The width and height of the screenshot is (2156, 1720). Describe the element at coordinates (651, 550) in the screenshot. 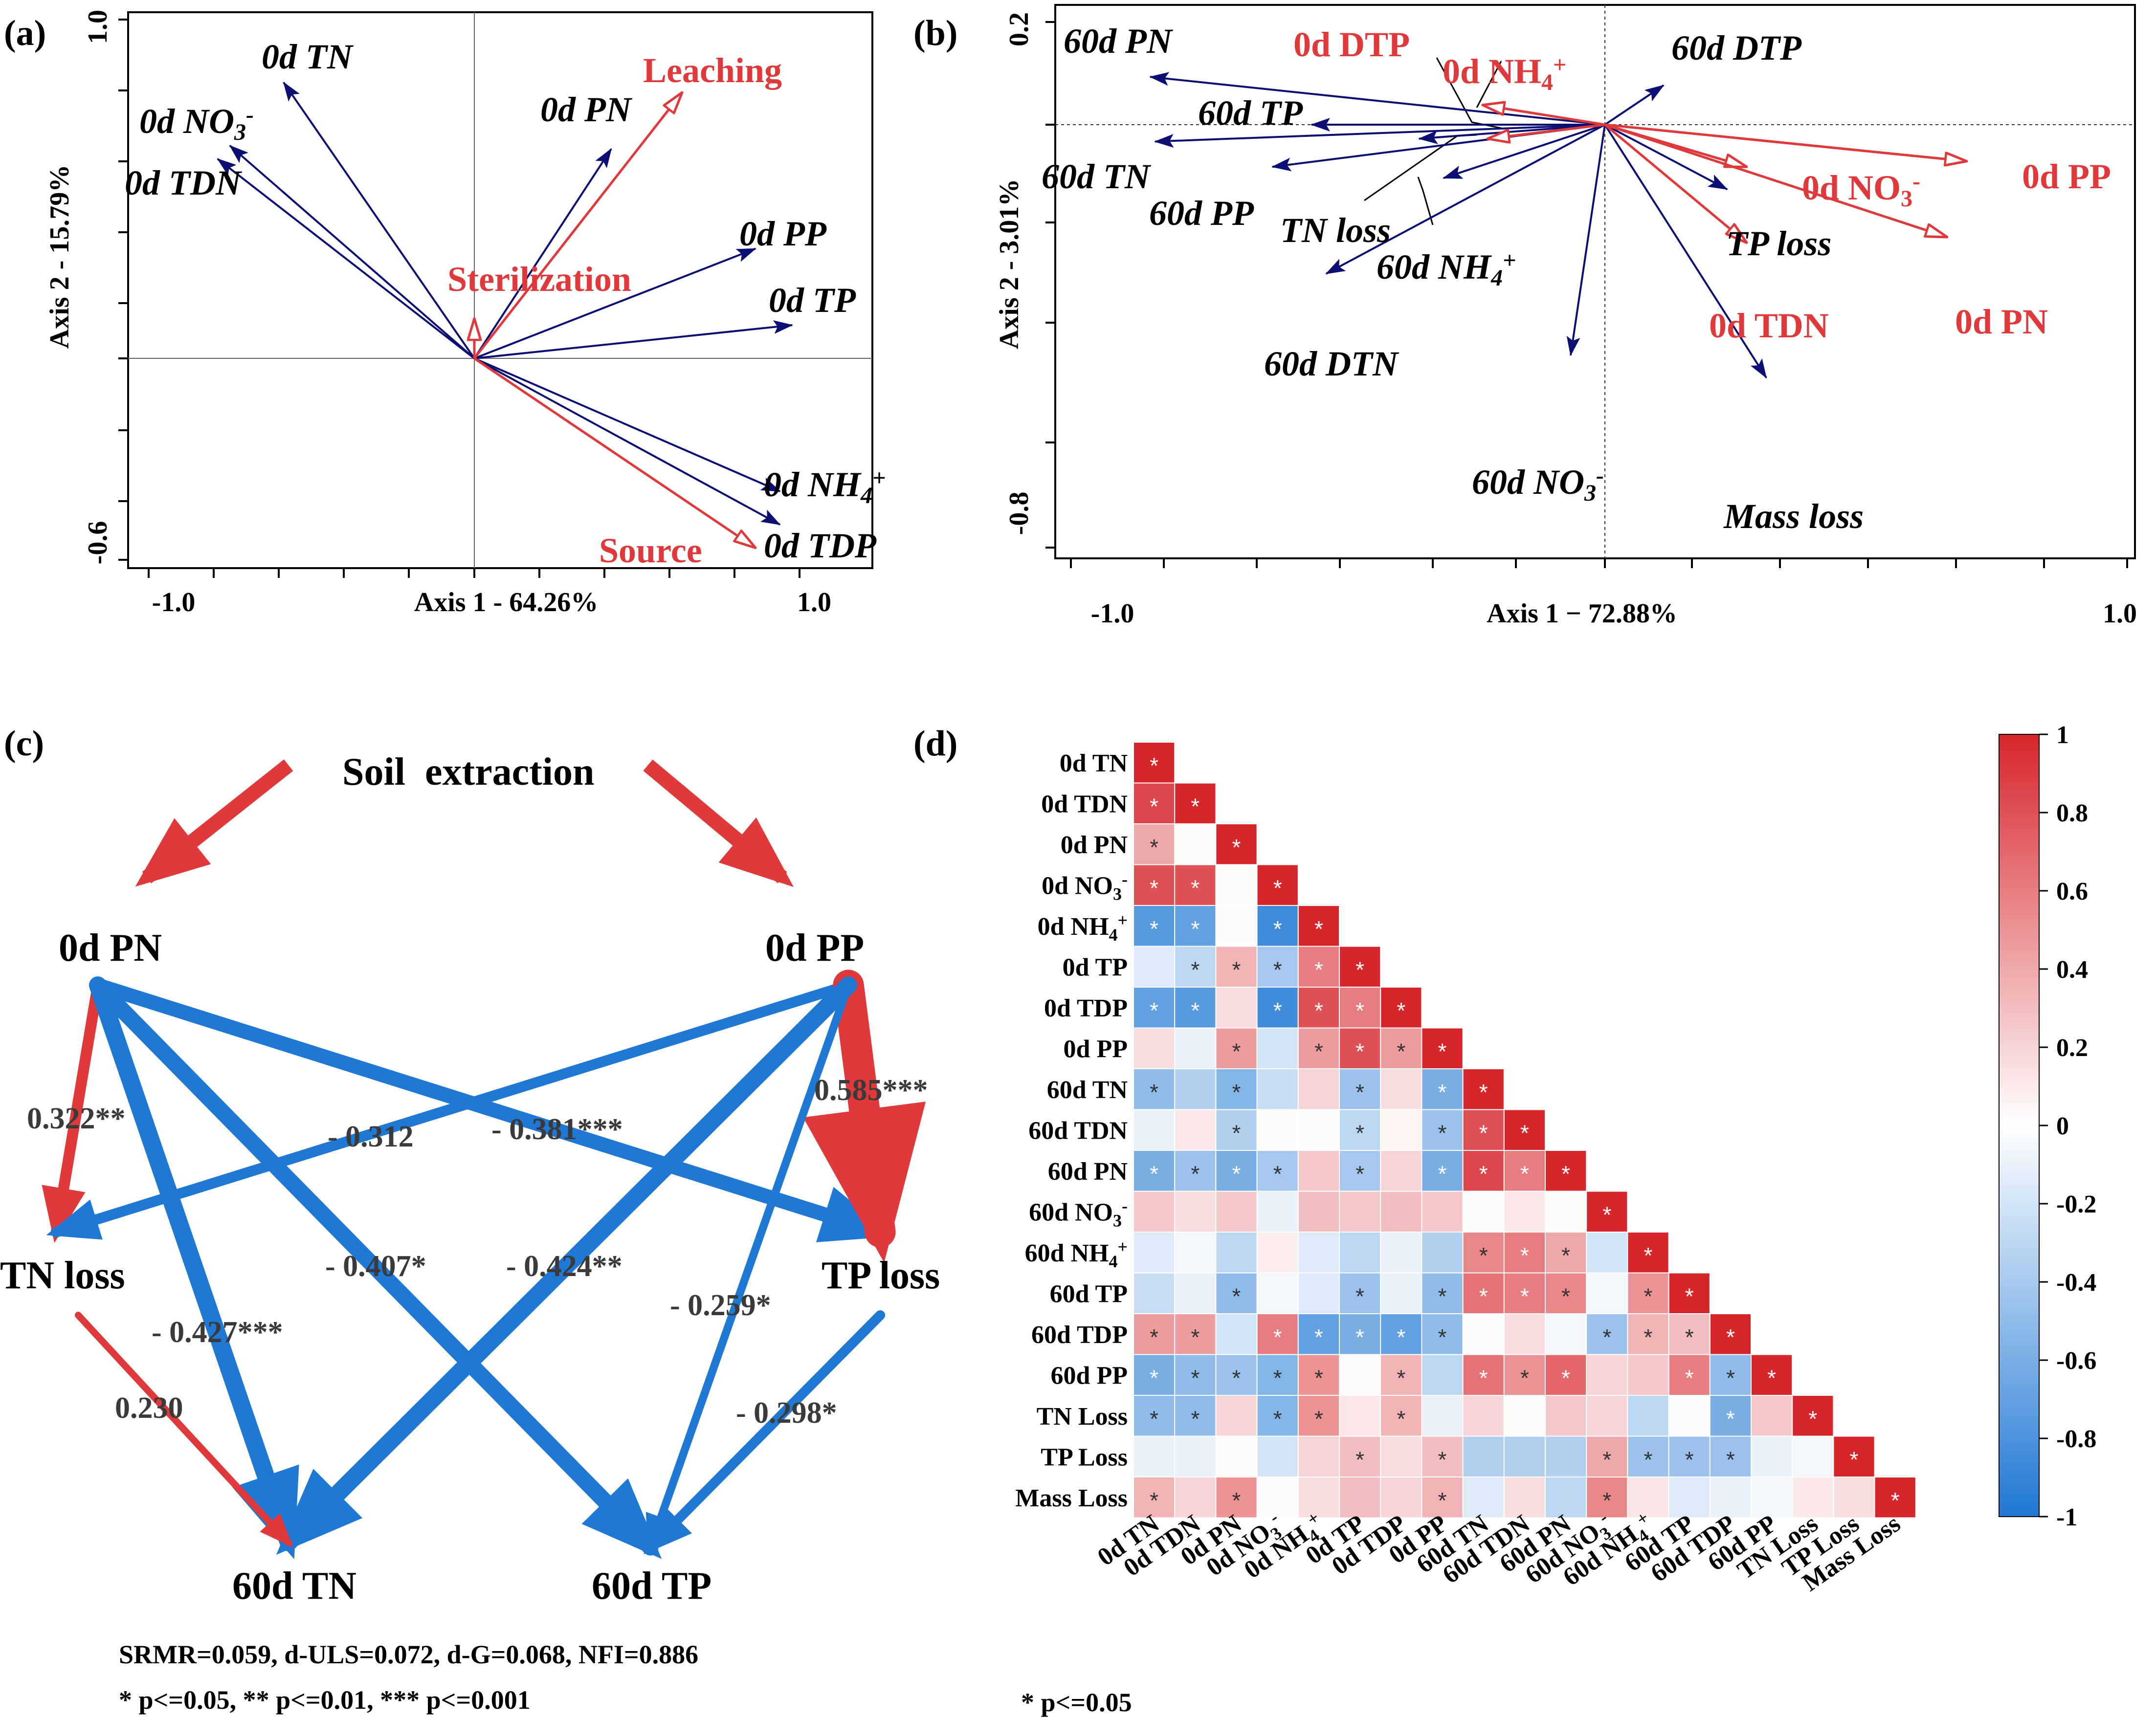

I see `label-source: Source` at that location.